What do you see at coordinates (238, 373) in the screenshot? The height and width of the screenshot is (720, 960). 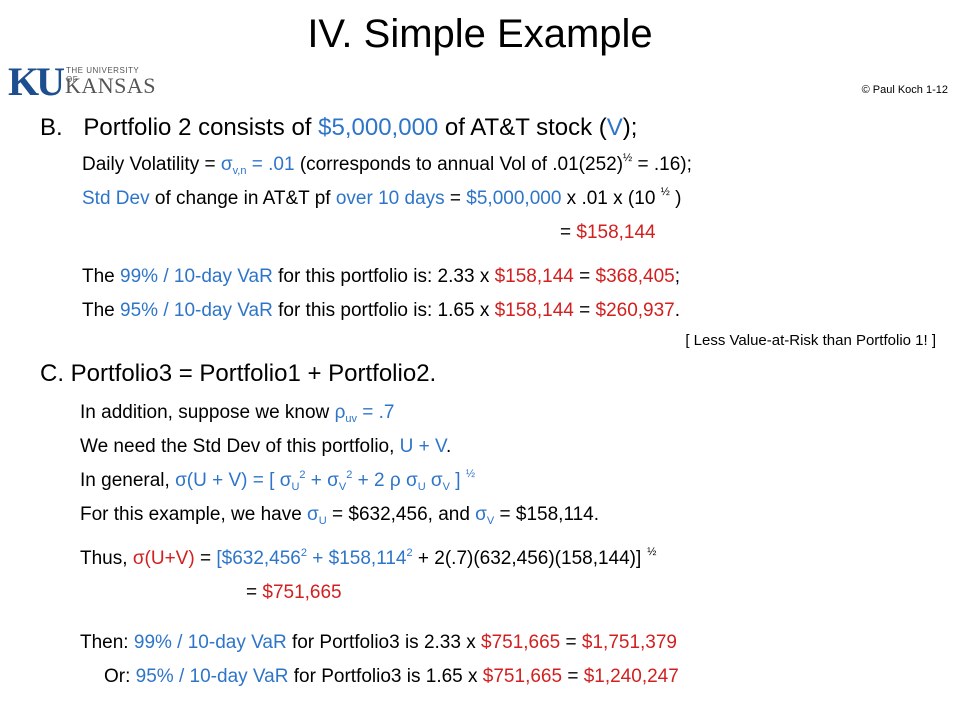 I see `section-c-heading: C. Portfolio3 = Portfolio1 + Portfolio2.` at bounding box center [238, 373].